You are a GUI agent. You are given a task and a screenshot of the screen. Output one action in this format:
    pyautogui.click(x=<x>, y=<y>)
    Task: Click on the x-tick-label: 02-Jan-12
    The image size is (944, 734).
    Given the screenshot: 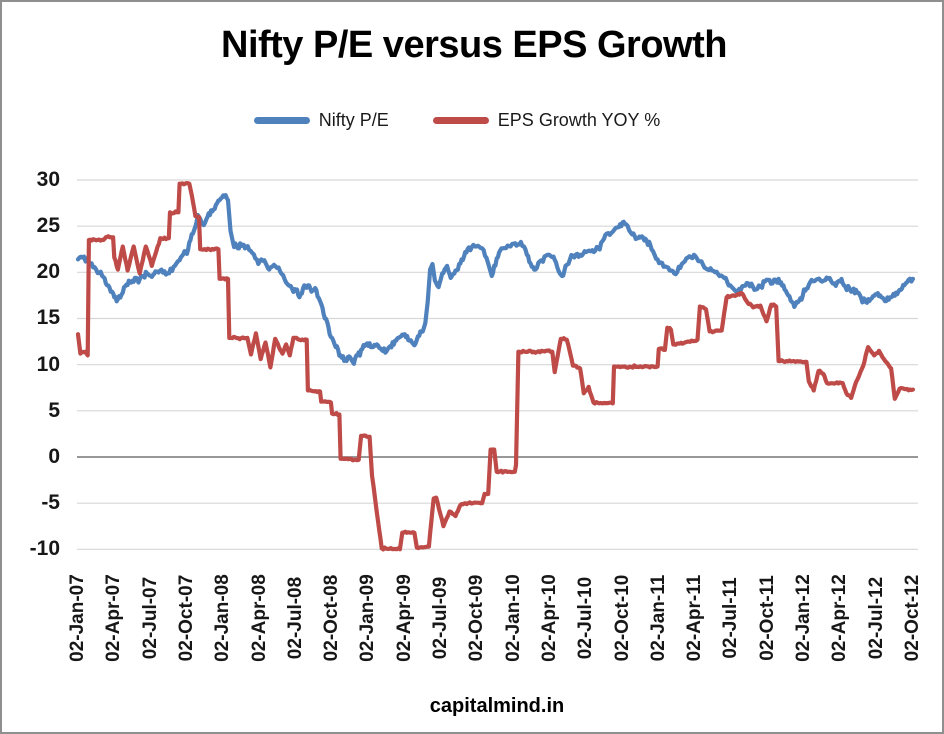 What is the action you would take?
    pyautogui.click(x=803, y=618)
    